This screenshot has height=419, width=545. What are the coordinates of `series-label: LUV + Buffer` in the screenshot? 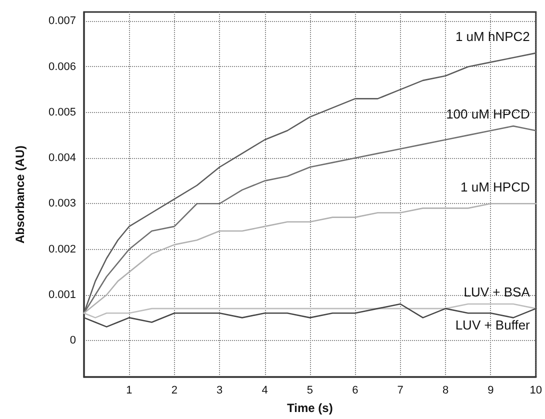 It's located at (493, 325).